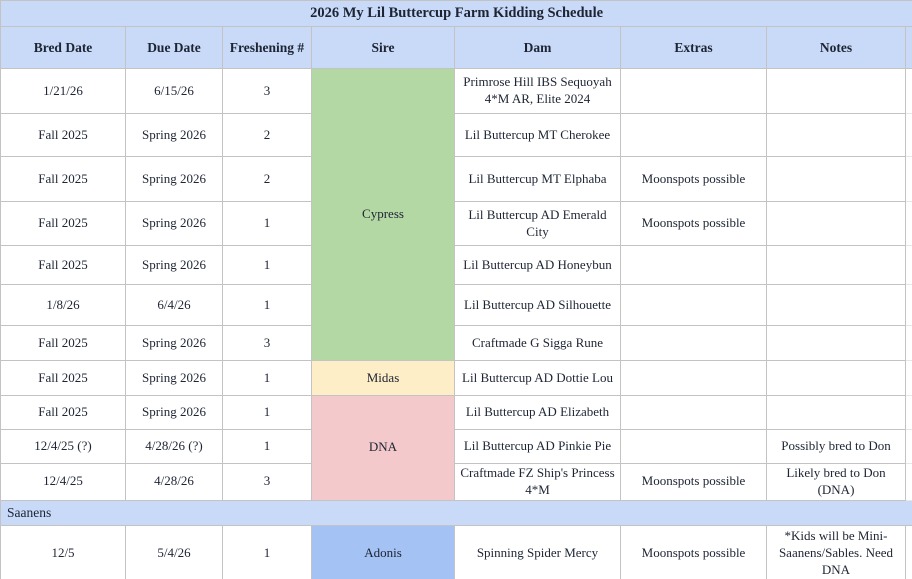  Describe the element at coordinates (537, 223) in the screenshot. I see `cell-dam: Lil Buttercup AD Emerald City` at that location.